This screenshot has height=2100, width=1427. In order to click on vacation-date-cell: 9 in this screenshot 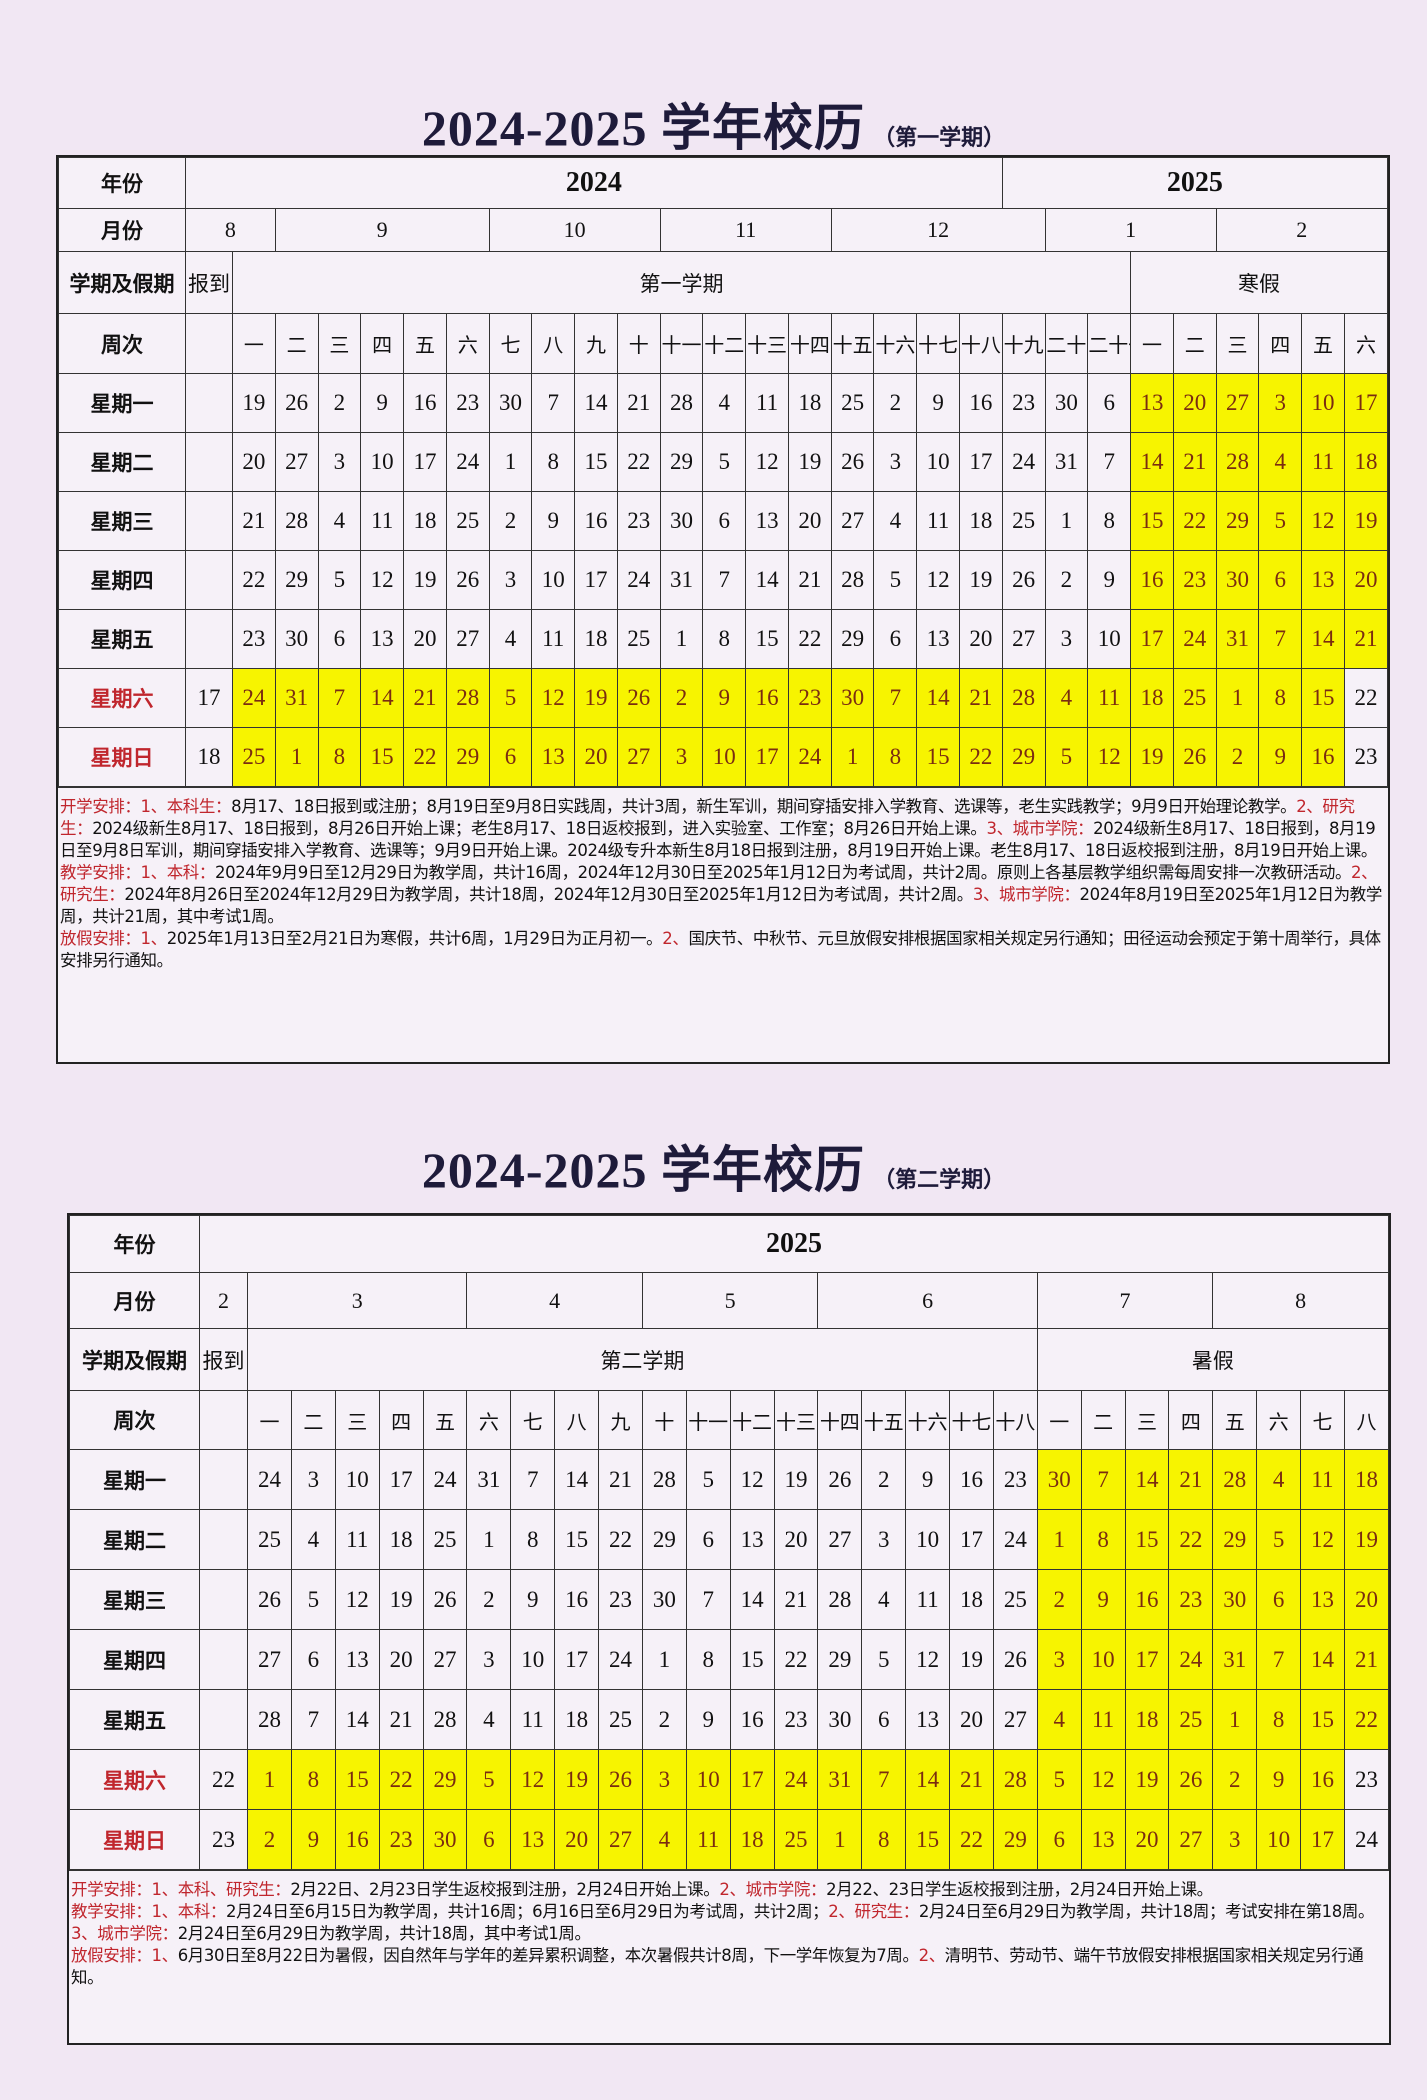, I will do `click(1278, 1779)`.